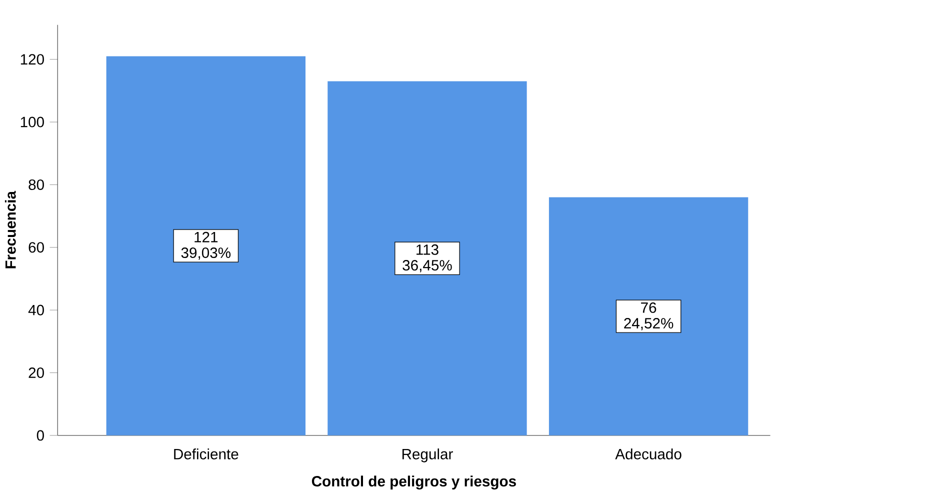 Image resolution: width=947 pixels, height=501 pixels. What do you see at coordinates (40, 435) in the screenshot?
I see `y-tick-label: 0` at bounding box center [40, 435].